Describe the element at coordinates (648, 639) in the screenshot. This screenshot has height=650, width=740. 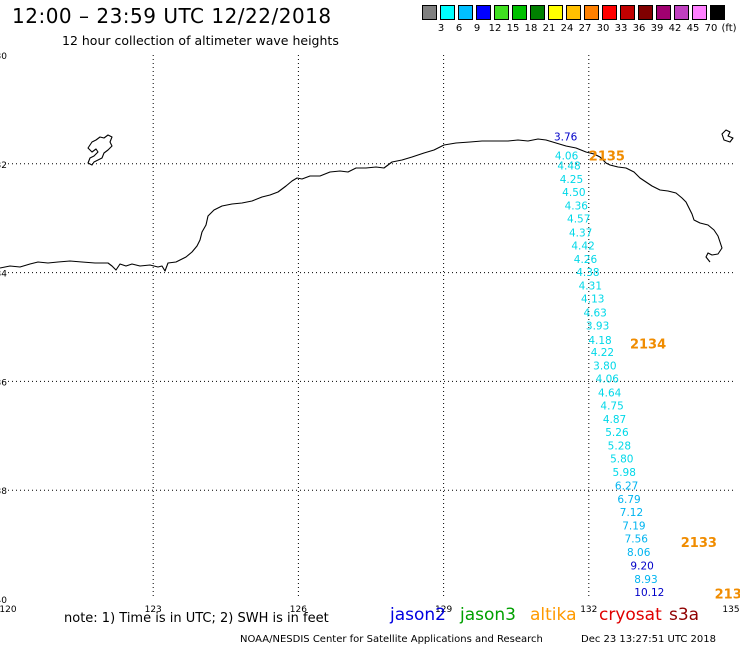
I see `generation-timestamp: Dec 23 13:27:51 UTC 2018` at that location.